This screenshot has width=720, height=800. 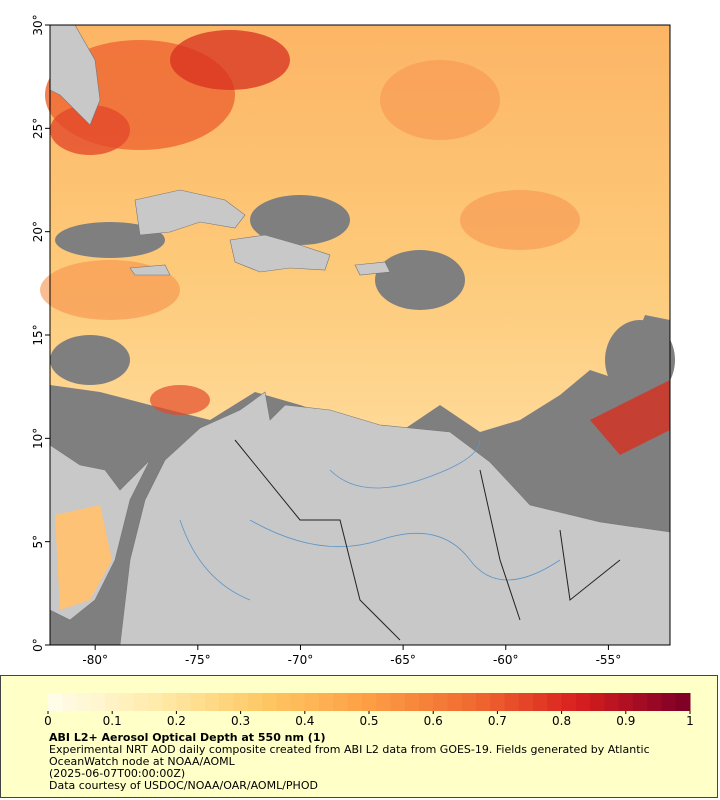 What do you see at coordinates (368, 720) in the screenshot?
I see `colorbar-tick-label: 0.5` at bounding box center [368, 720].